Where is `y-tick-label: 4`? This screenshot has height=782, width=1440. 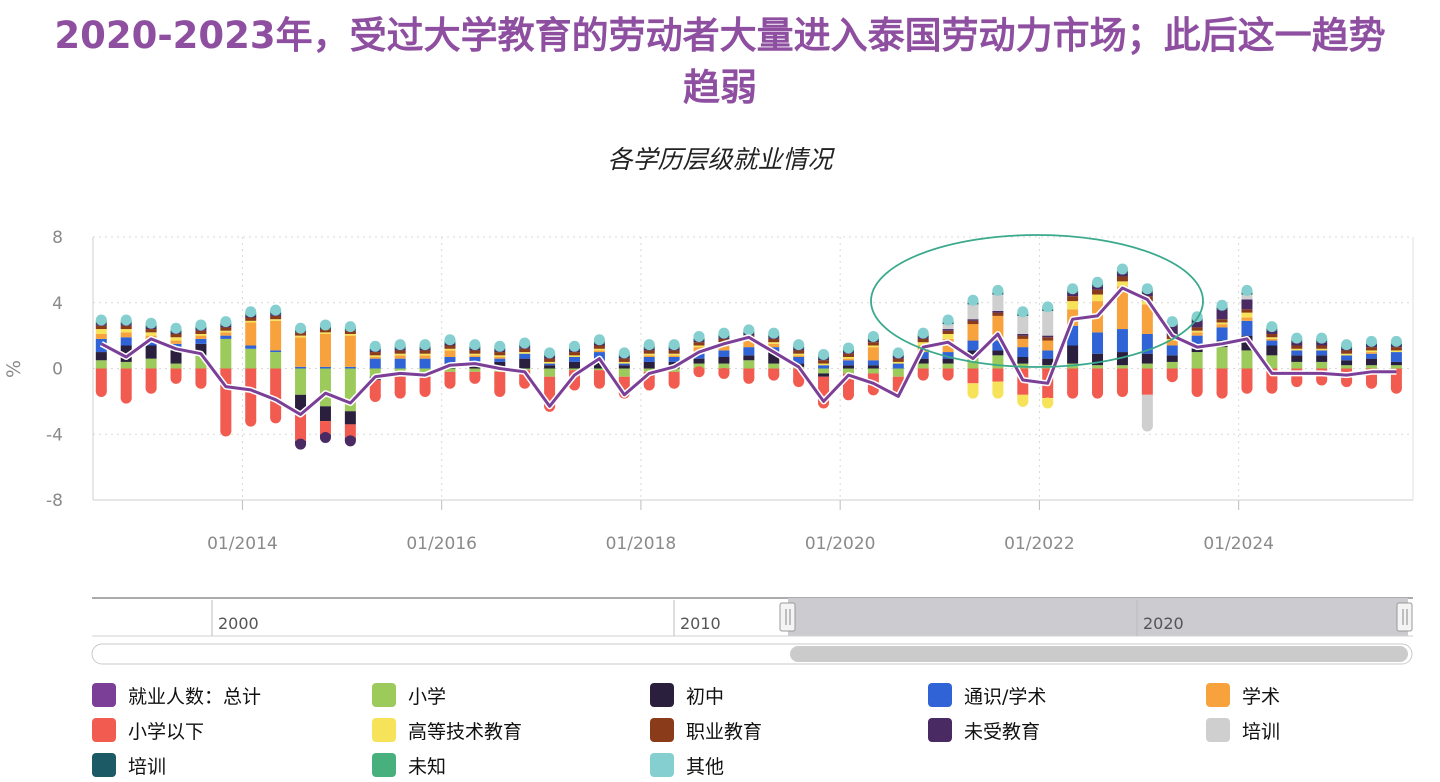
y-tick-label: 4 is located at coordinates (57, 304).